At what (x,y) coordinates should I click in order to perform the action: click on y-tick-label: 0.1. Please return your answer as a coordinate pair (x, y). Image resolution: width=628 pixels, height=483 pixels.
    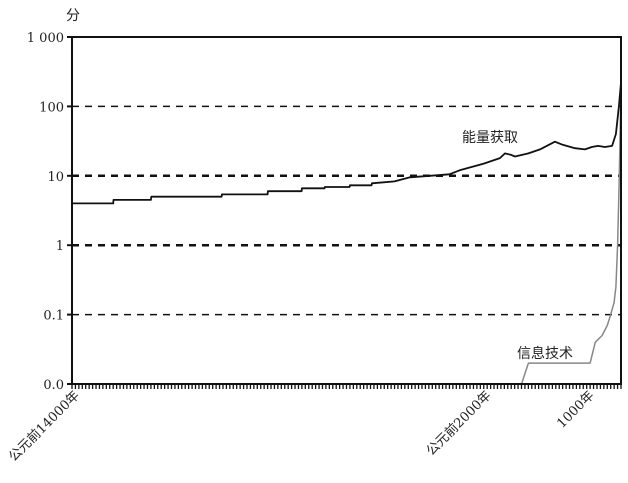
    Looking at the image, I should click on (53, 316).